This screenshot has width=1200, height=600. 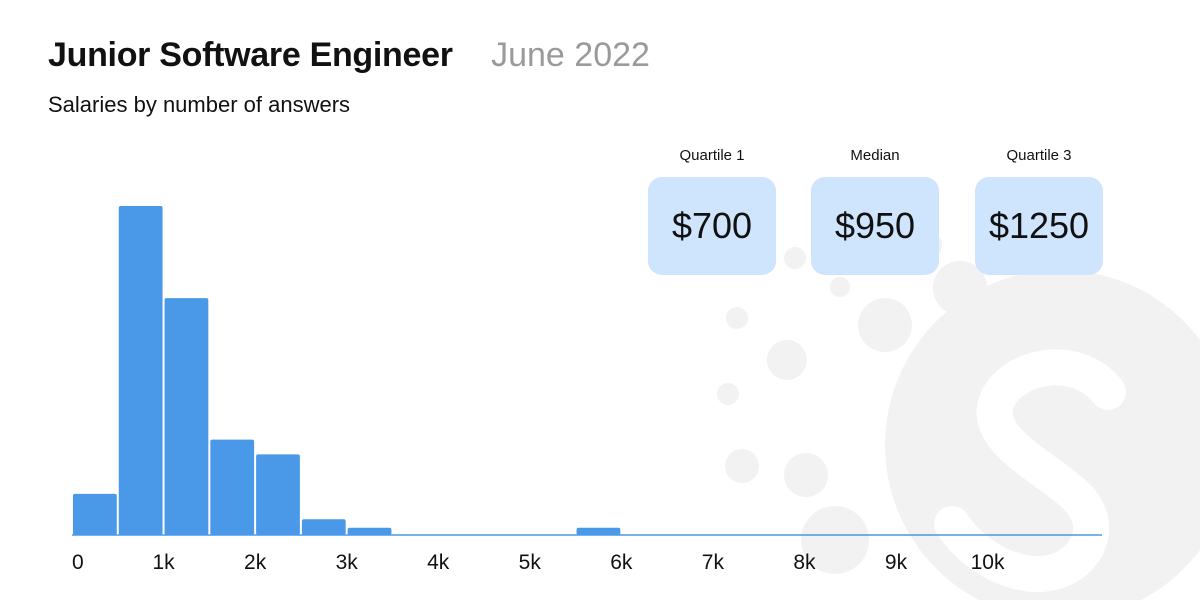 I want to click on x-tick-label: 5k, so click(x=530, y=562).